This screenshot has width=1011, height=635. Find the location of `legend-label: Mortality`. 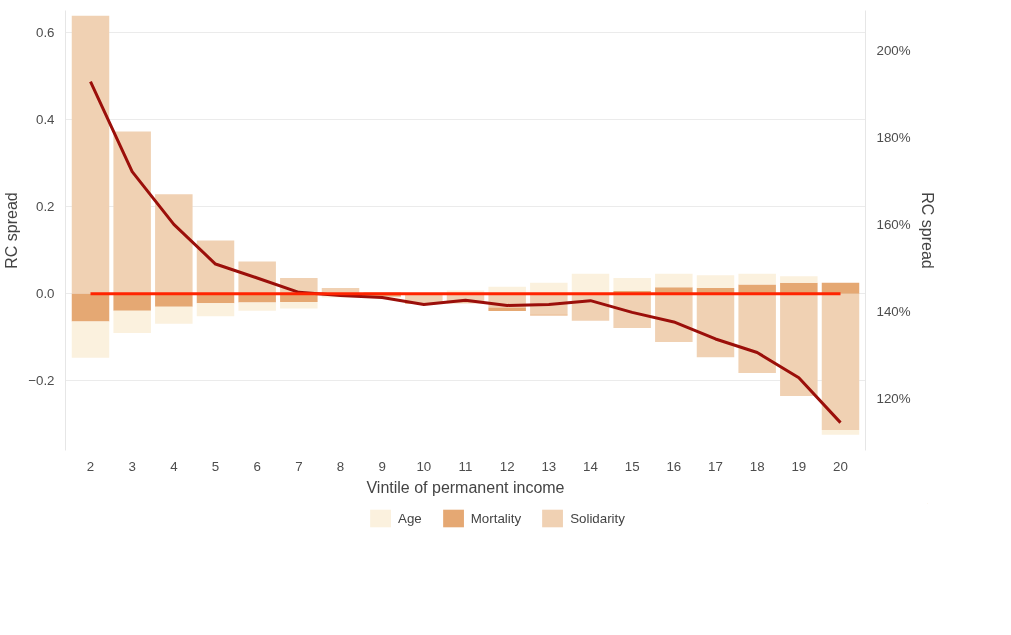

legend-label: Mortality is located at coordinates (496, 518).